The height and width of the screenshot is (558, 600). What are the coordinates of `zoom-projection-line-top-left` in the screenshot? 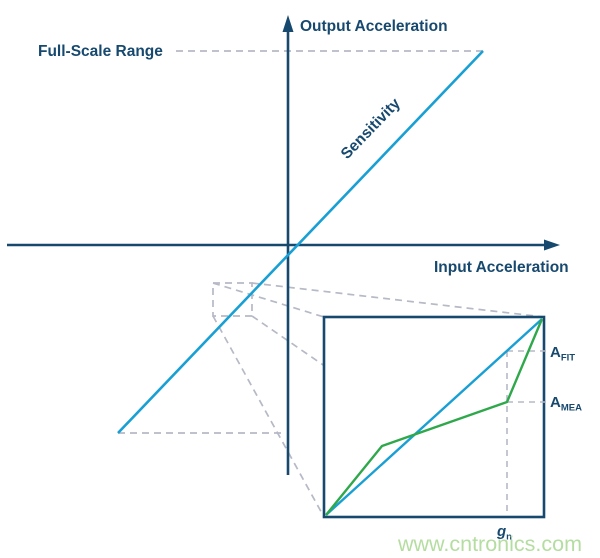 It's located at (268, 300).